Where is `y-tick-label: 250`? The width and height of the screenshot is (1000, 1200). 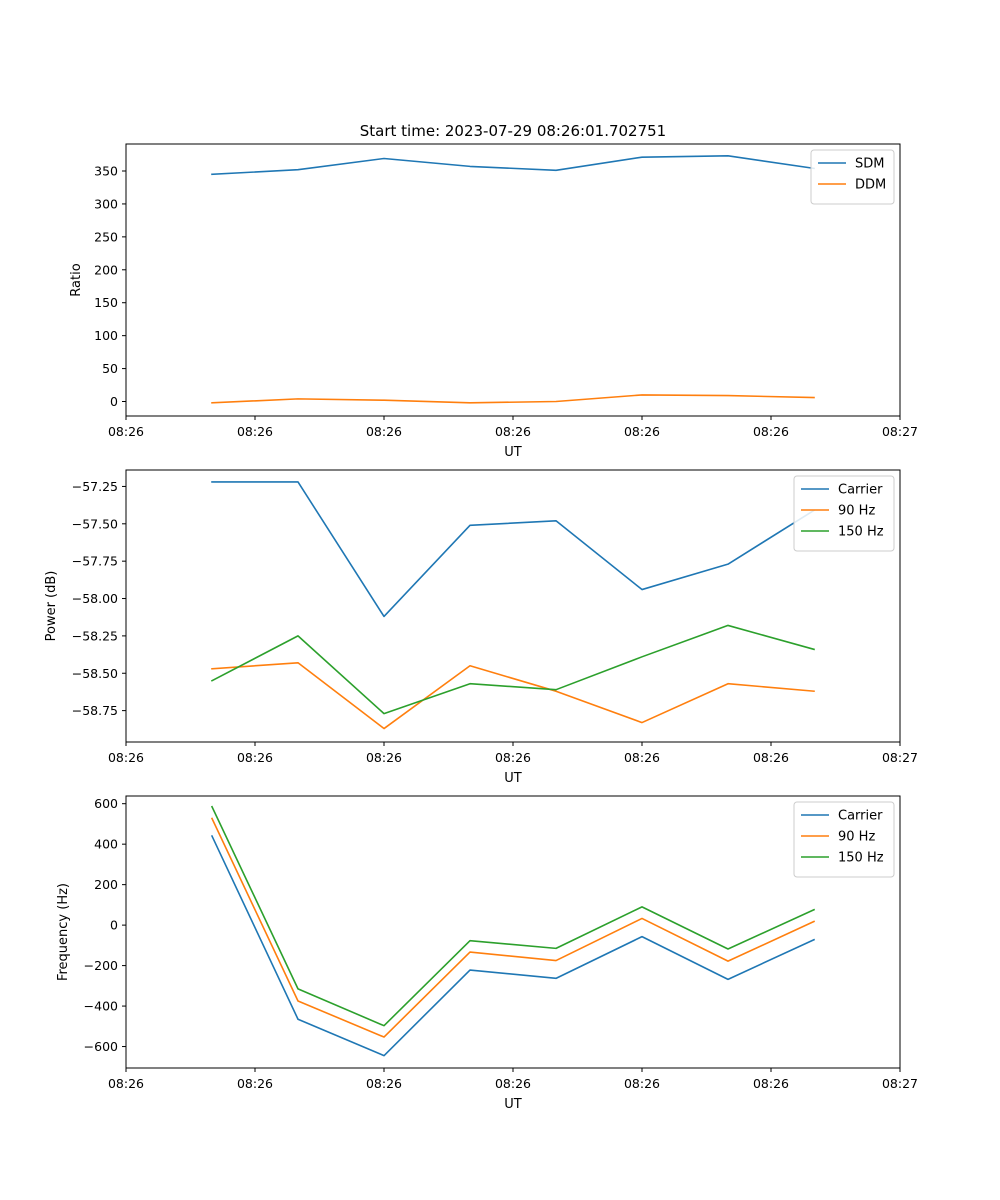
y-tick-label: 250 is located at coordinates (106, 236).